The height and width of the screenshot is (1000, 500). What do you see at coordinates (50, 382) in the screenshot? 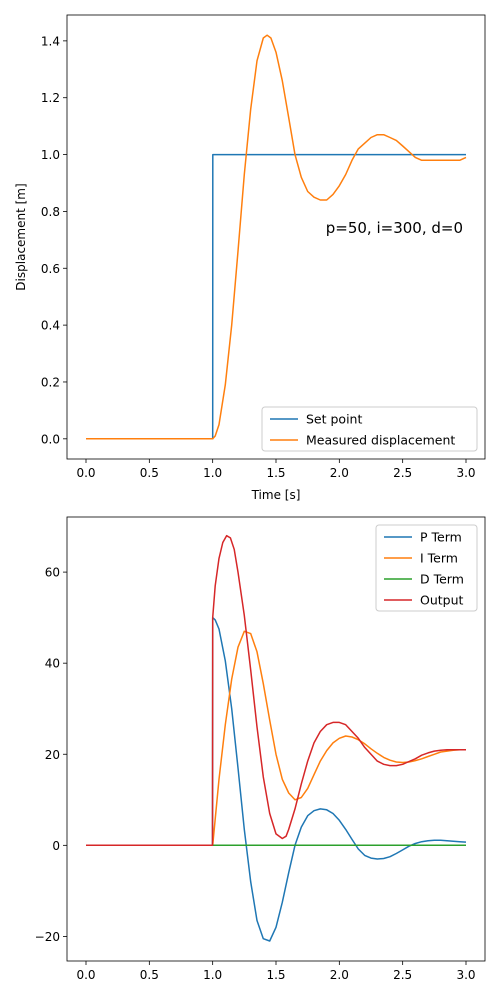
I see `y-tick-label: 0.2` at bounding box center [50, 382].